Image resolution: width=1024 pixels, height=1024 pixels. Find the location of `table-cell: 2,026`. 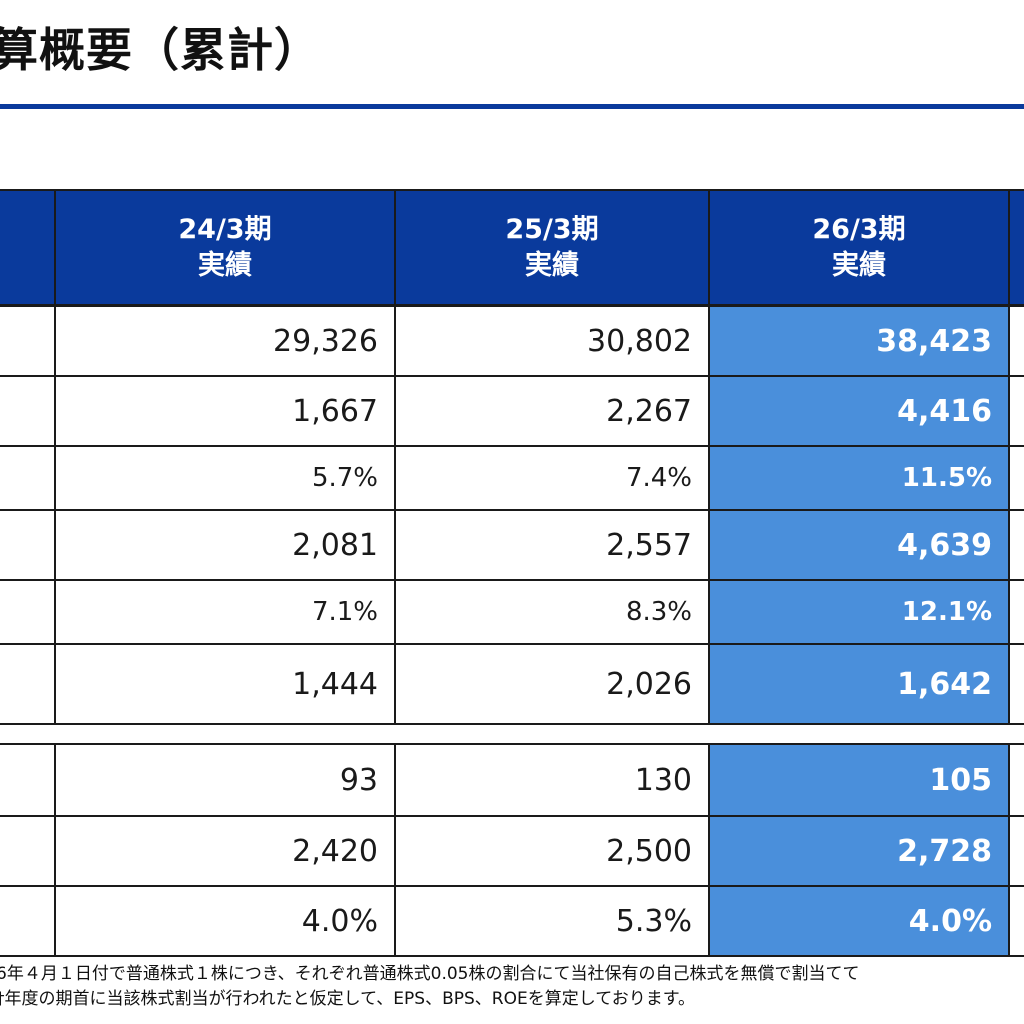

table-cell: 2,026 is located at coordinates (552, 684).